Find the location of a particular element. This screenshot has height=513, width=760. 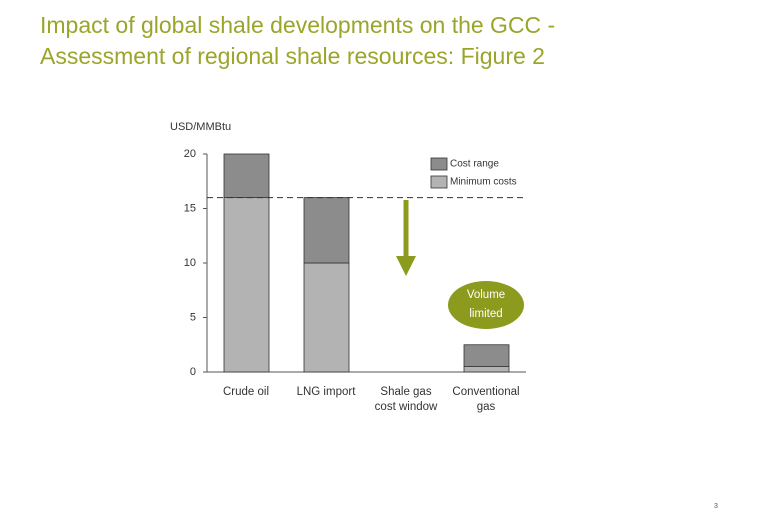

legend-label: Cost range is located at coordinates (474, 164).